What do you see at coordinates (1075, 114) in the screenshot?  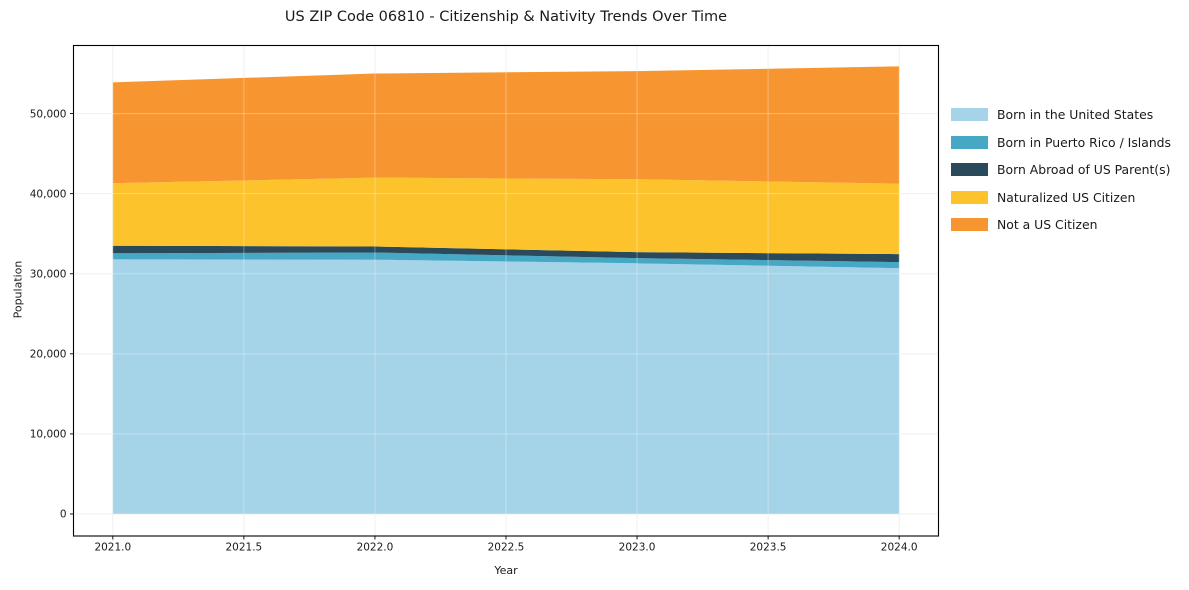 I see `legend-label: Born in the United States` at bounding box center [1075, 114].